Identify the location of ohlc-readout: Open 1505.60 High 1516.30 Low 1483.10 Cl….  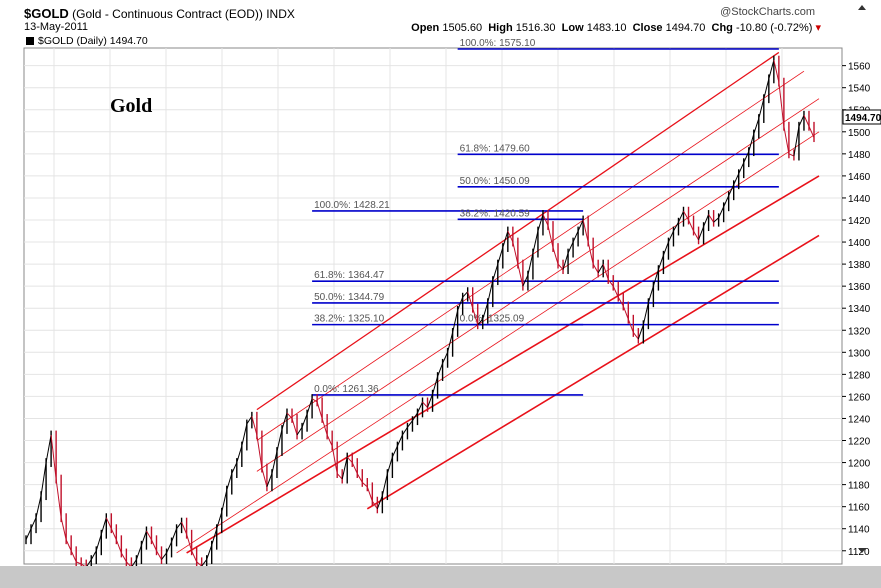
(616, 28).